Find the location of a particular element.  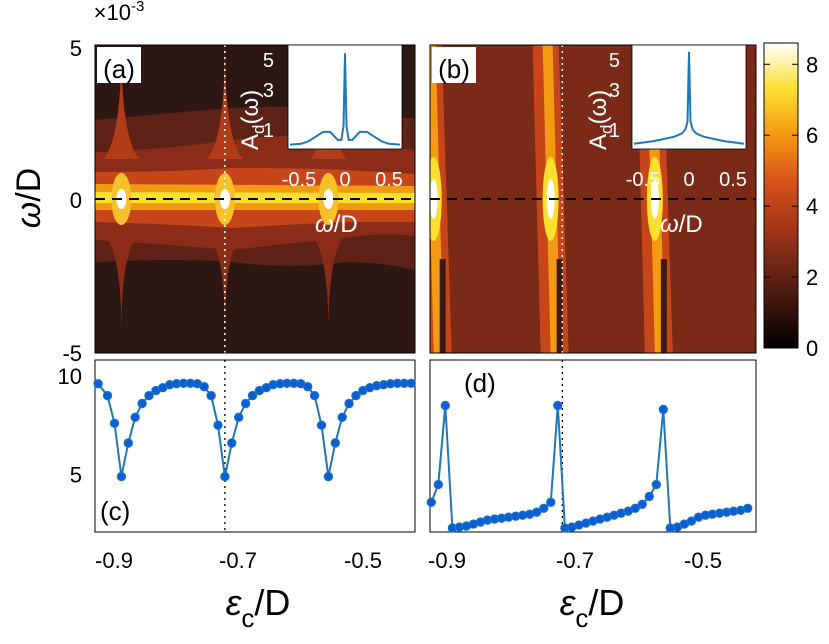

panel-a-inset-ylabel: Ad(ω) is located at coordinates (252, 120).